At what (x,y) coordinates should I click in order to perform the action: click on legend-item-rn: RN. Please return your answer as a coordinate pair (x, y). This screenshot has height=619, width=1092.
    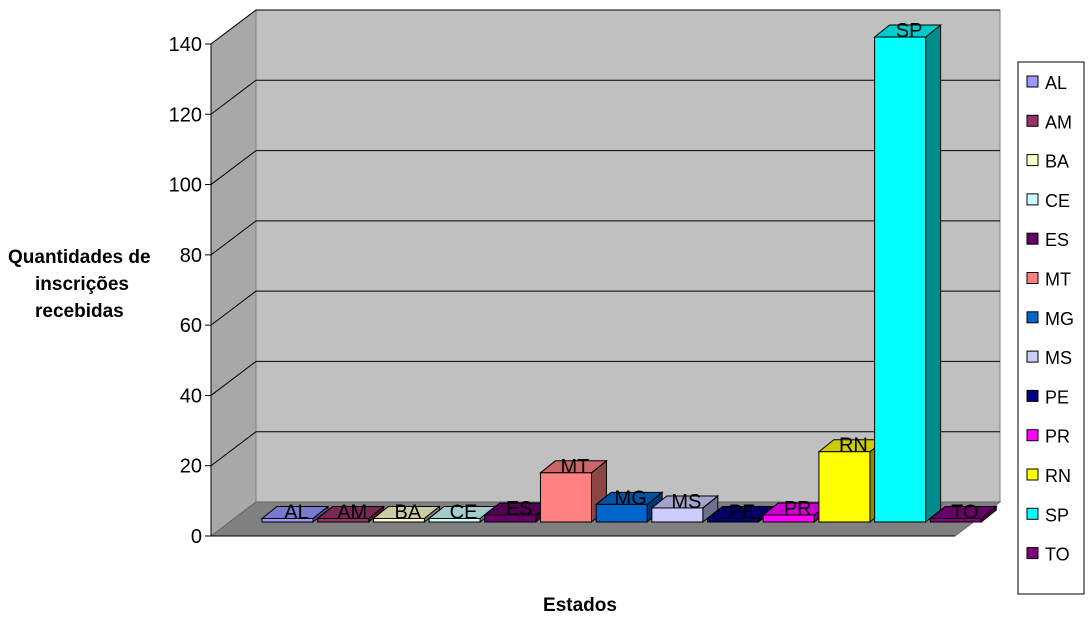
    Looking at the image, I should click on (1048, 476).